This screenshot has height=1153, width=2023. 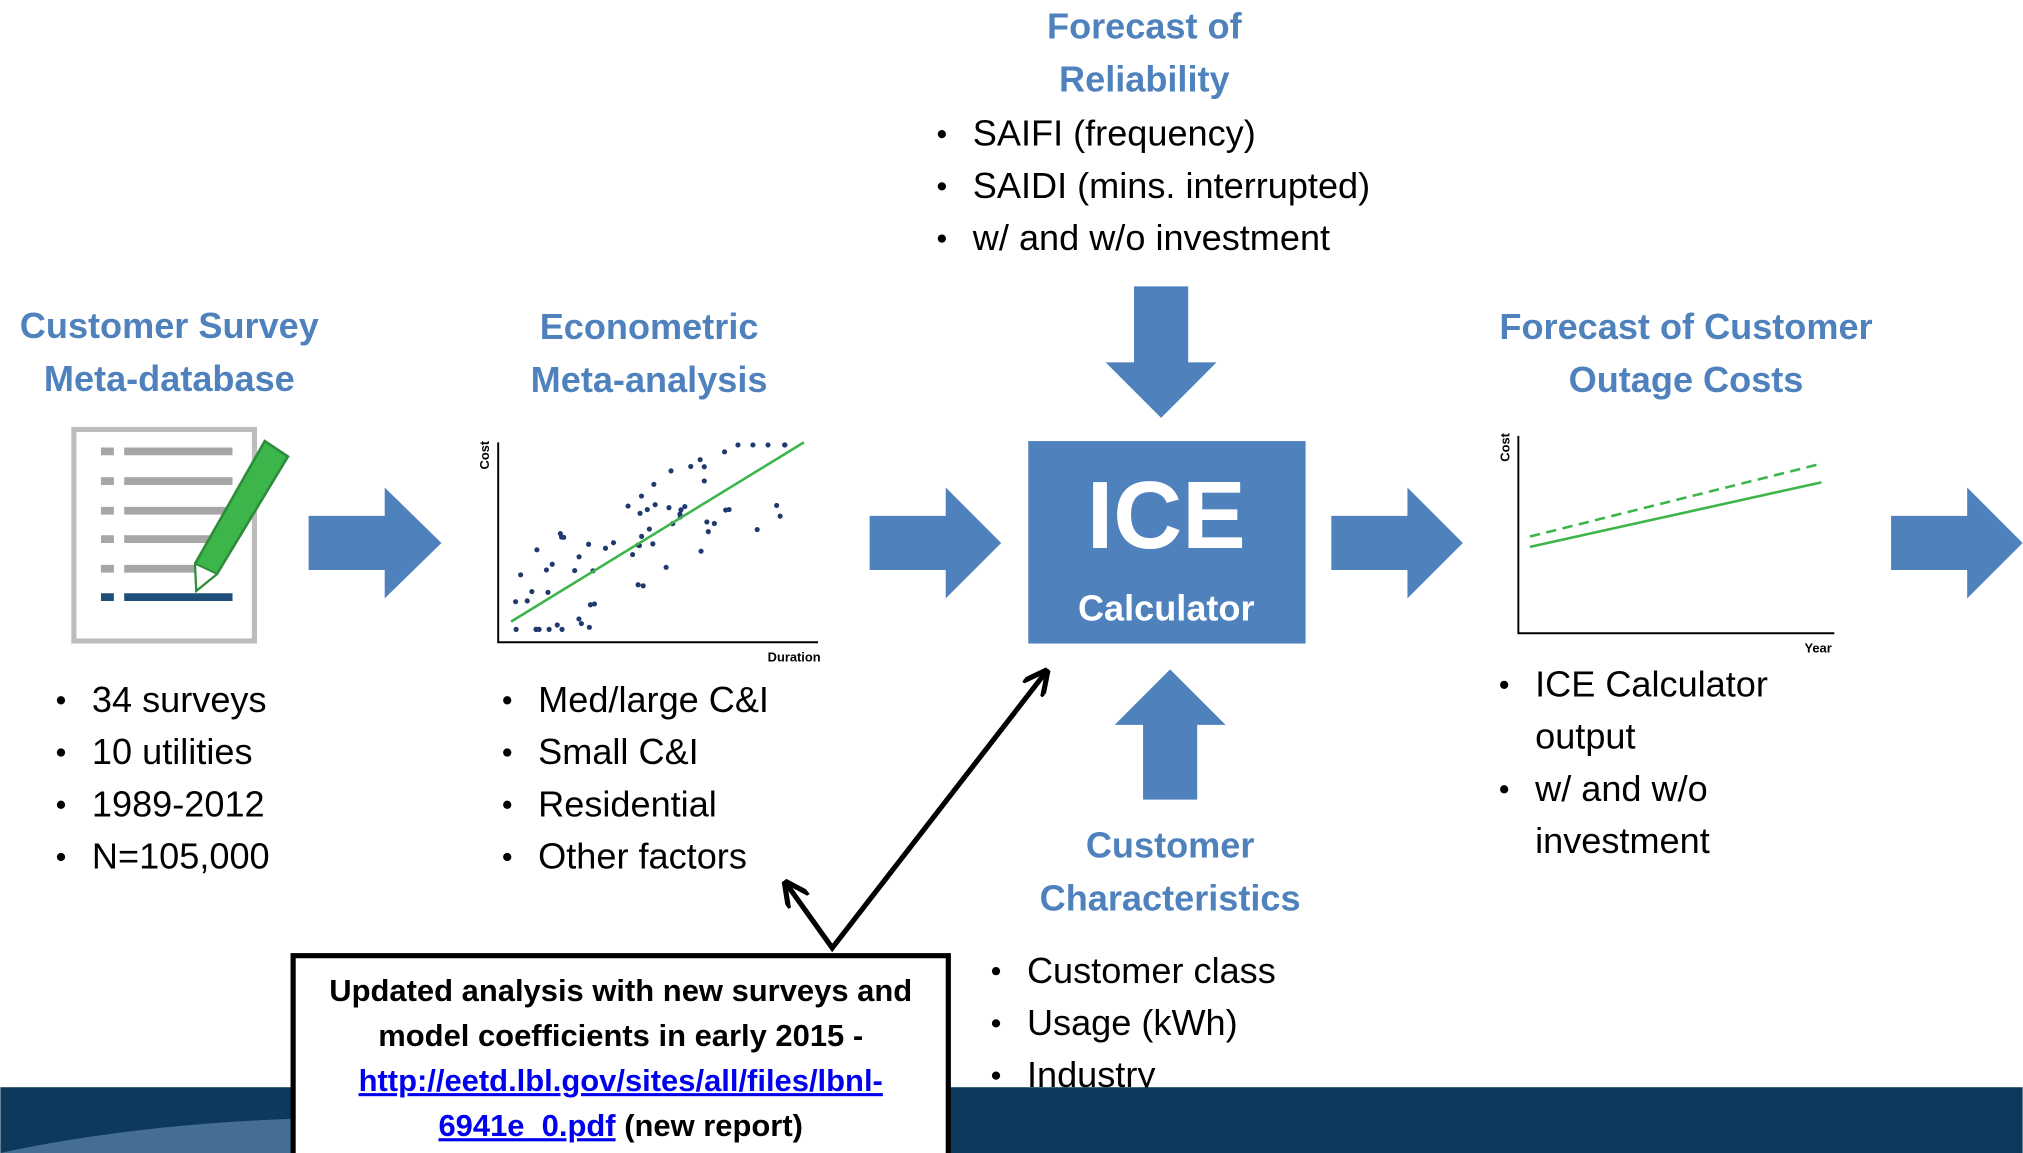 I want to click on bullet-text: 10 utilities, so click(x=172, y=751).